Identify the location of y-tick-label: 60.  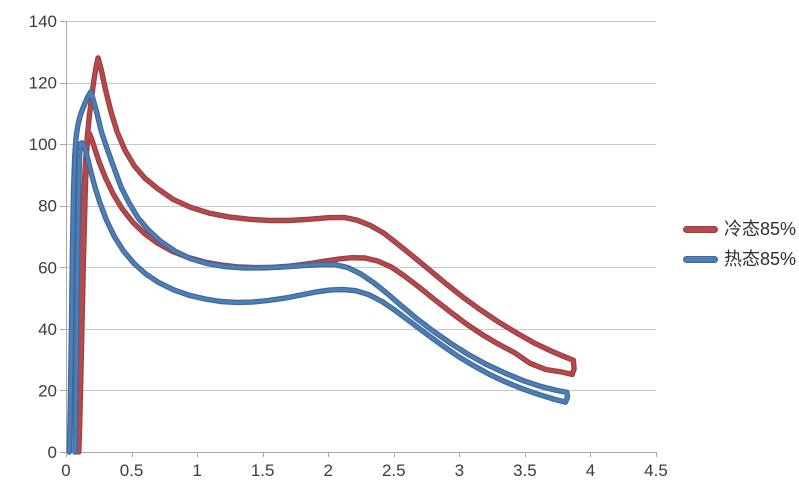
(47, 267).